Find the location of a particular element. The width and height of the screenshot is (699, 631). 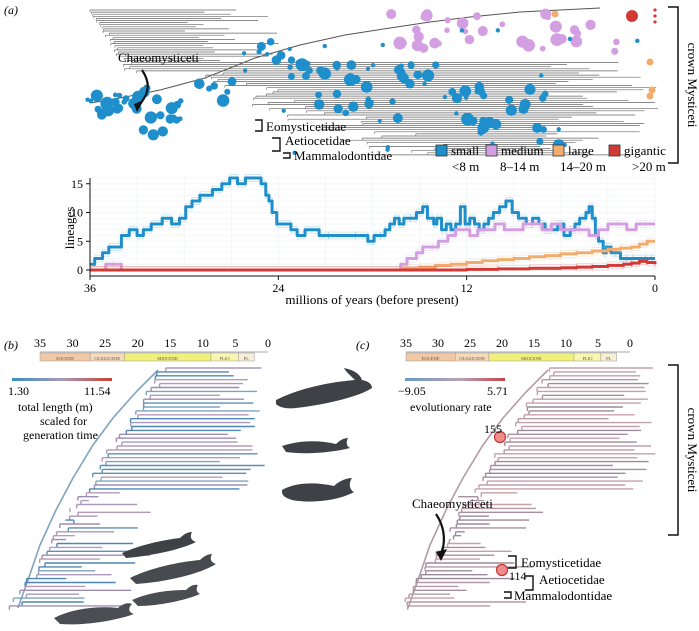

legend-gigantic: gigantic >20 m is located at coordinates (637, 158).